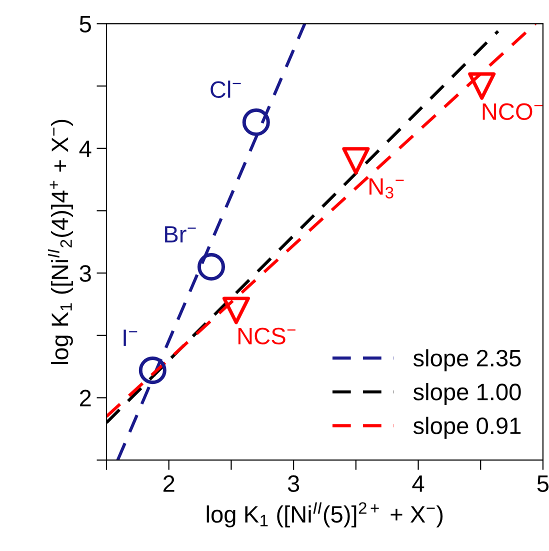 This screenshot has width=549, height=551. Describe the element at coordinates (180, 234) in the screenshot. I see `annotation: Br$^{−}$` at that location.